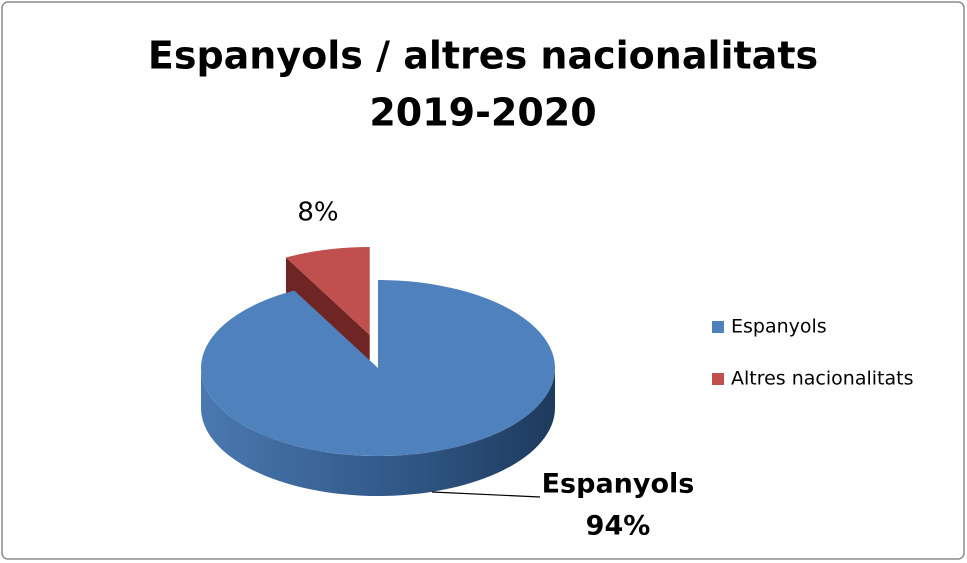 This screenshot has width=967, height=563. I want to click on data-label: 8%, so click(317, 213).